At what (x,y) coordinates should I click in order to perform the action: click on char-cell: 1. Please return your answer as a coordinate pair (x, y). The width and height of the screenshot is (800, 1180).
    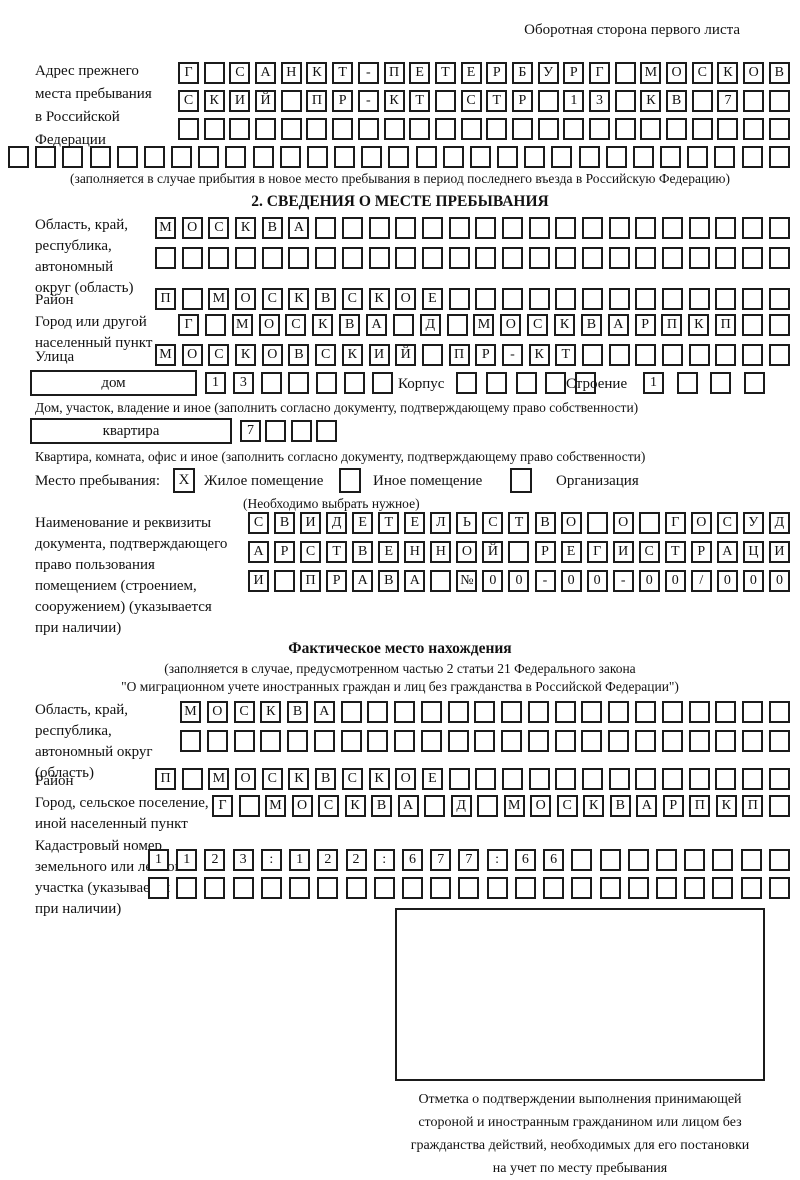
    Looking at the image, I should click on (187, 860).